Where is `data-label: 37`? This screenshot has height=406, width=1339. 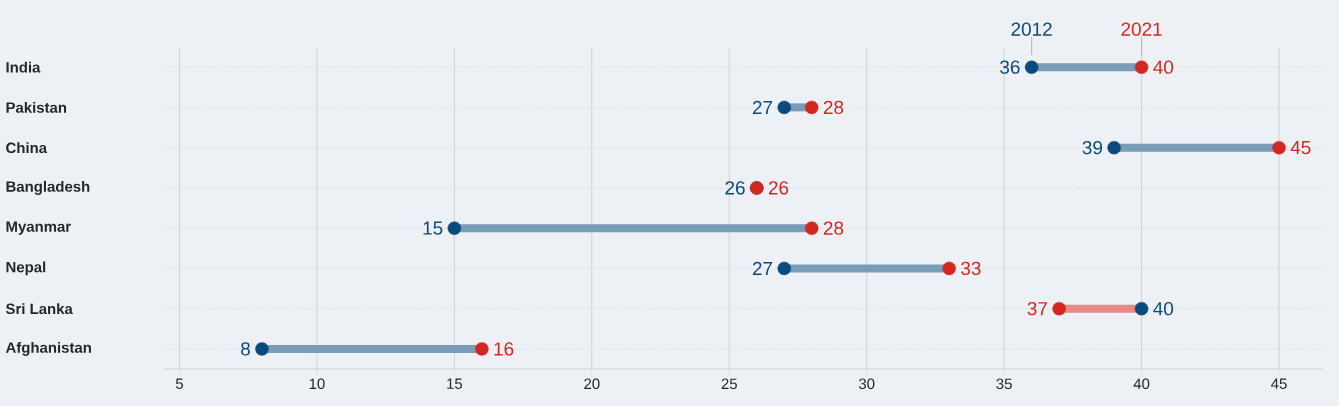
data-label: 37 is located at coordinates (1037, 308).